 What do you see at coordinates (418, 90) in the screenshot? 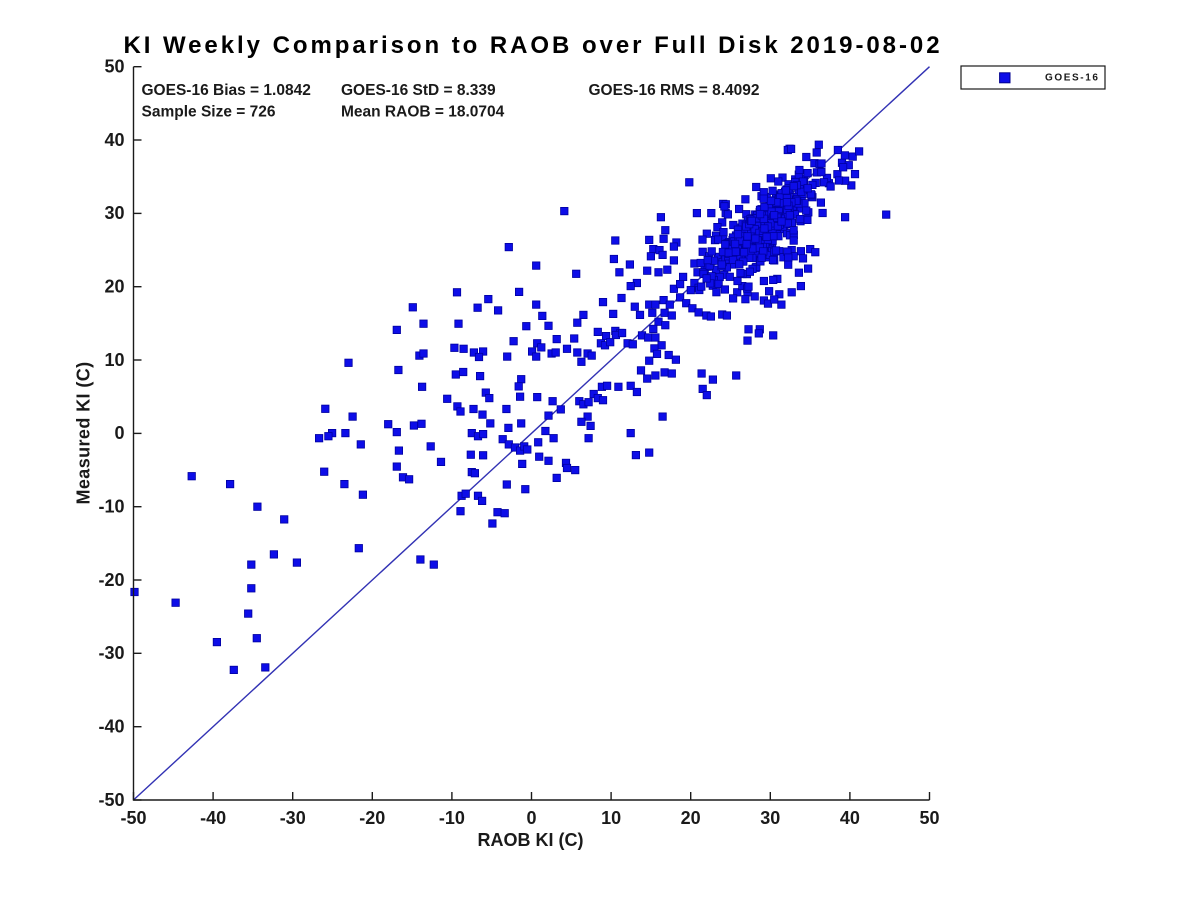
I see `svg-text: GOES-16 StD = 8.339` at bounding box center [418, 90].